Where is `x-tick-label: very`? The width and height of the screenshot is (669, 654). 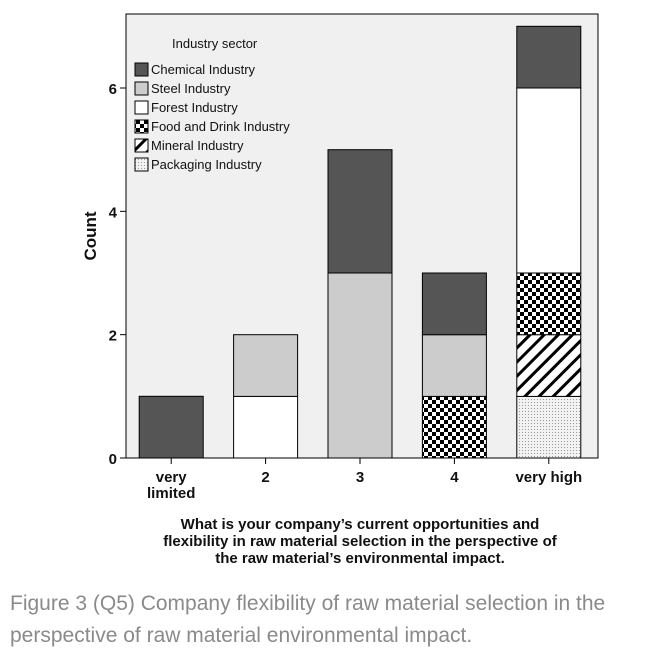
x-tick-label: very is located at coordinates (172, 477).